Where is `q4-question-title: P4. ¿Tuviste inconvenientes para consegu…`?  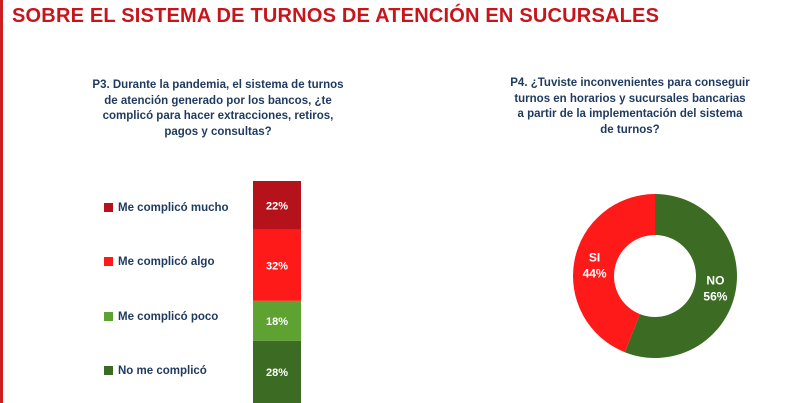
q4-question-title: P4. ¿Tuviste inconvenientes para consegu… is located at coordinates (630, 106).